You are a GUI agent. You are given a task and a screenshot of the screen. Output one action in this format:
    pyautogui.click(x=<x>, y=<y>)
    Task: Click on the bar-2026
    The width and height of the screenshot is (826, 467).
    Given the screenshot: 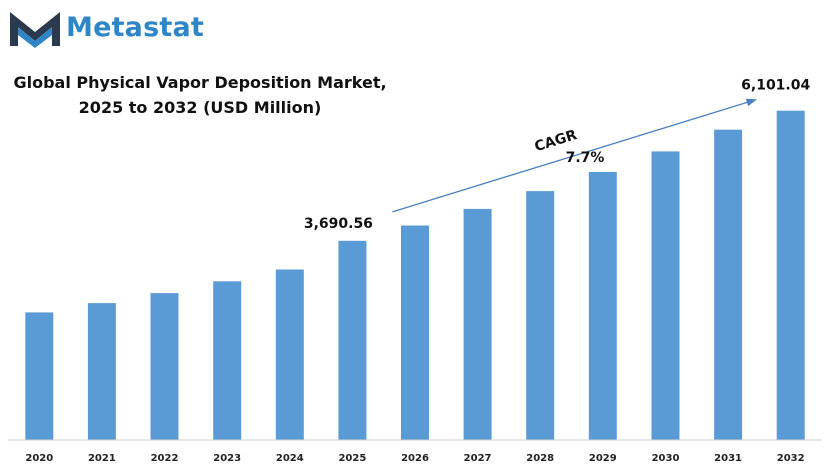 What is the action you would take?
    pyautogui.click(x=415, y=332)
    